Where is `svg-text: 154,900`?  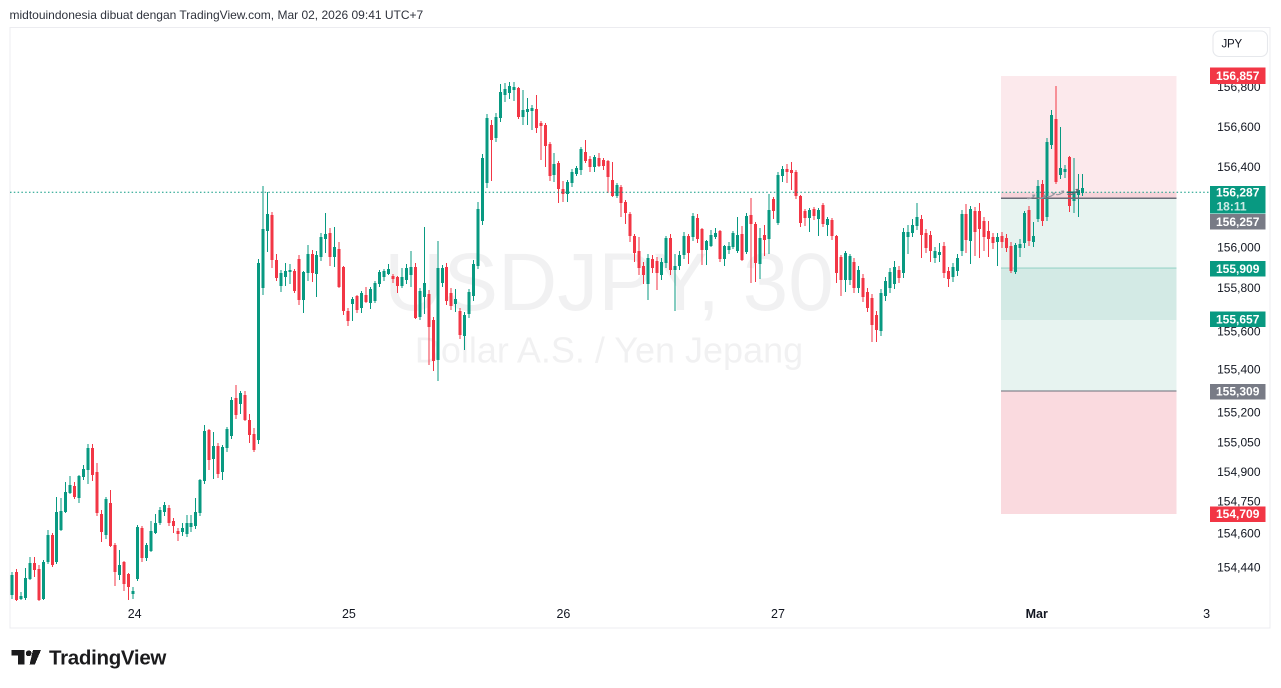 svg-text: 154,900 is located at coordinates (1239, 472).